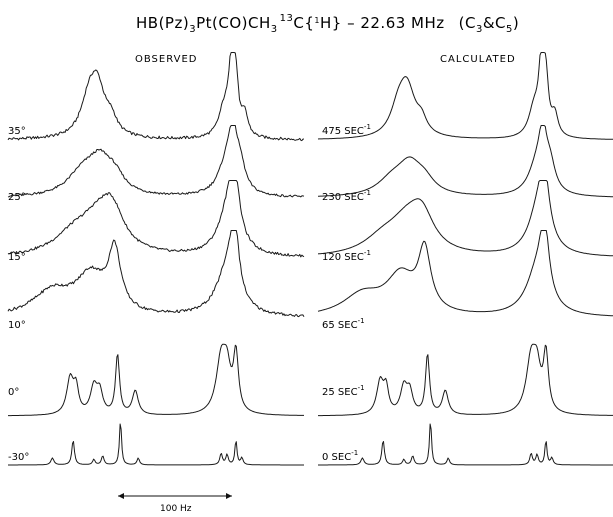 The image size is (613, 517). Describe the element at coordinates (343, 131) in the screenshot. I see `rate-value: 475 SEC` at that location.